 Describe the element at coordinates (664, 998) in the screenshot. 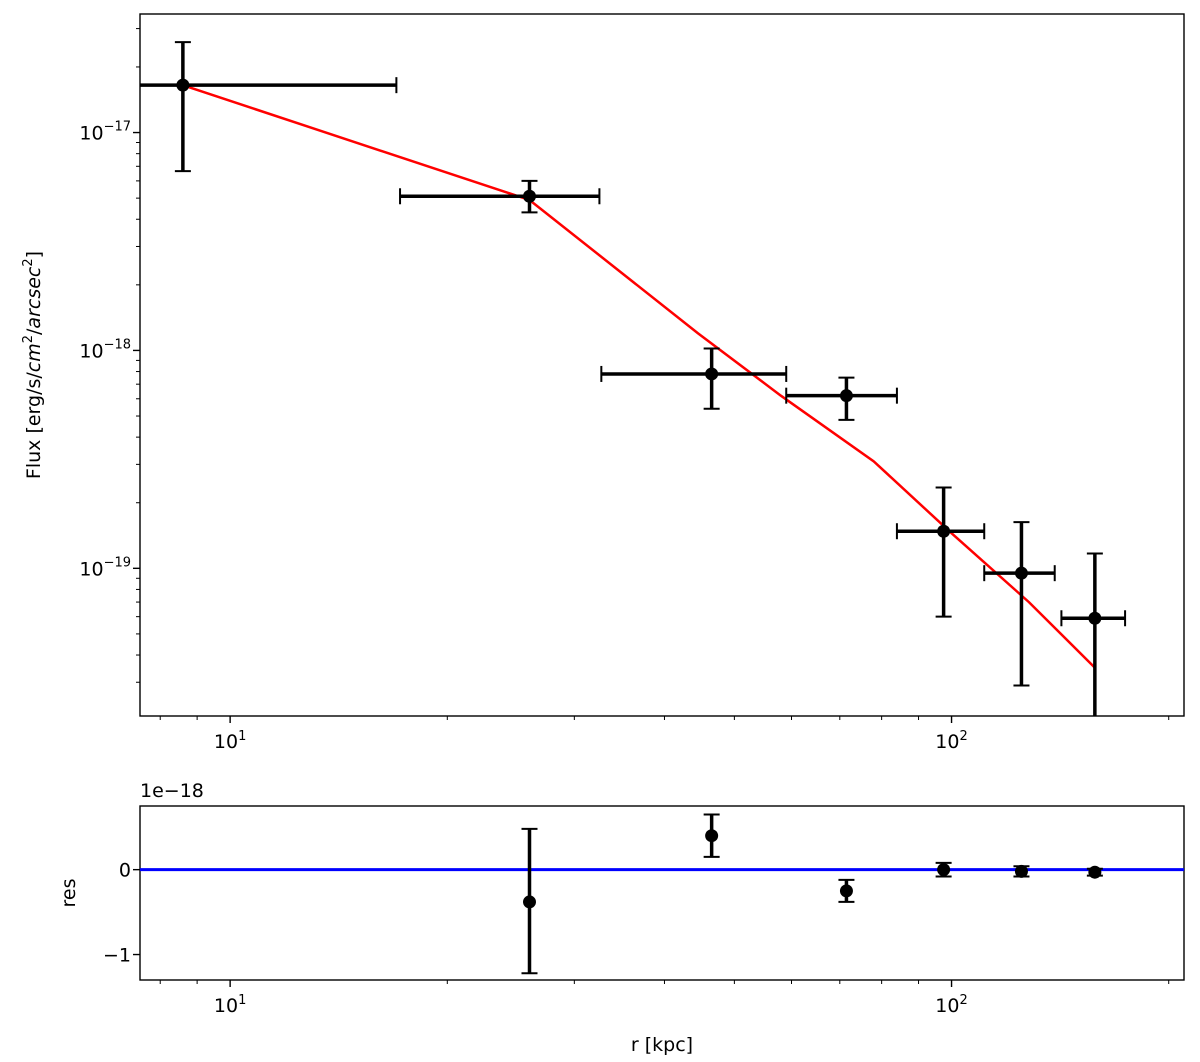

I see `residual-x-tick-group: 101 102` at that location.